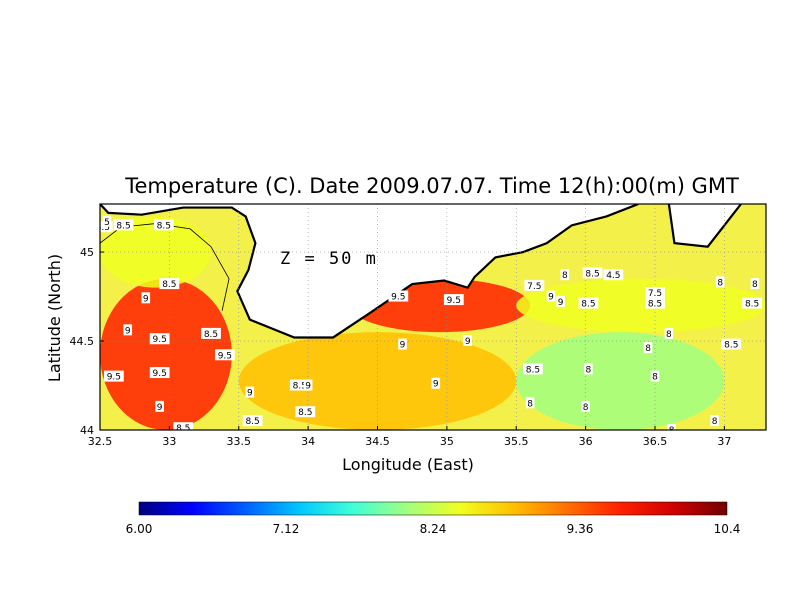 This screenshot has width=800, height=600. What do you see at coordinates (655, 441) in the screenshot?
I see `x-tick-label: 36.5` at bounding box center [655, 441].